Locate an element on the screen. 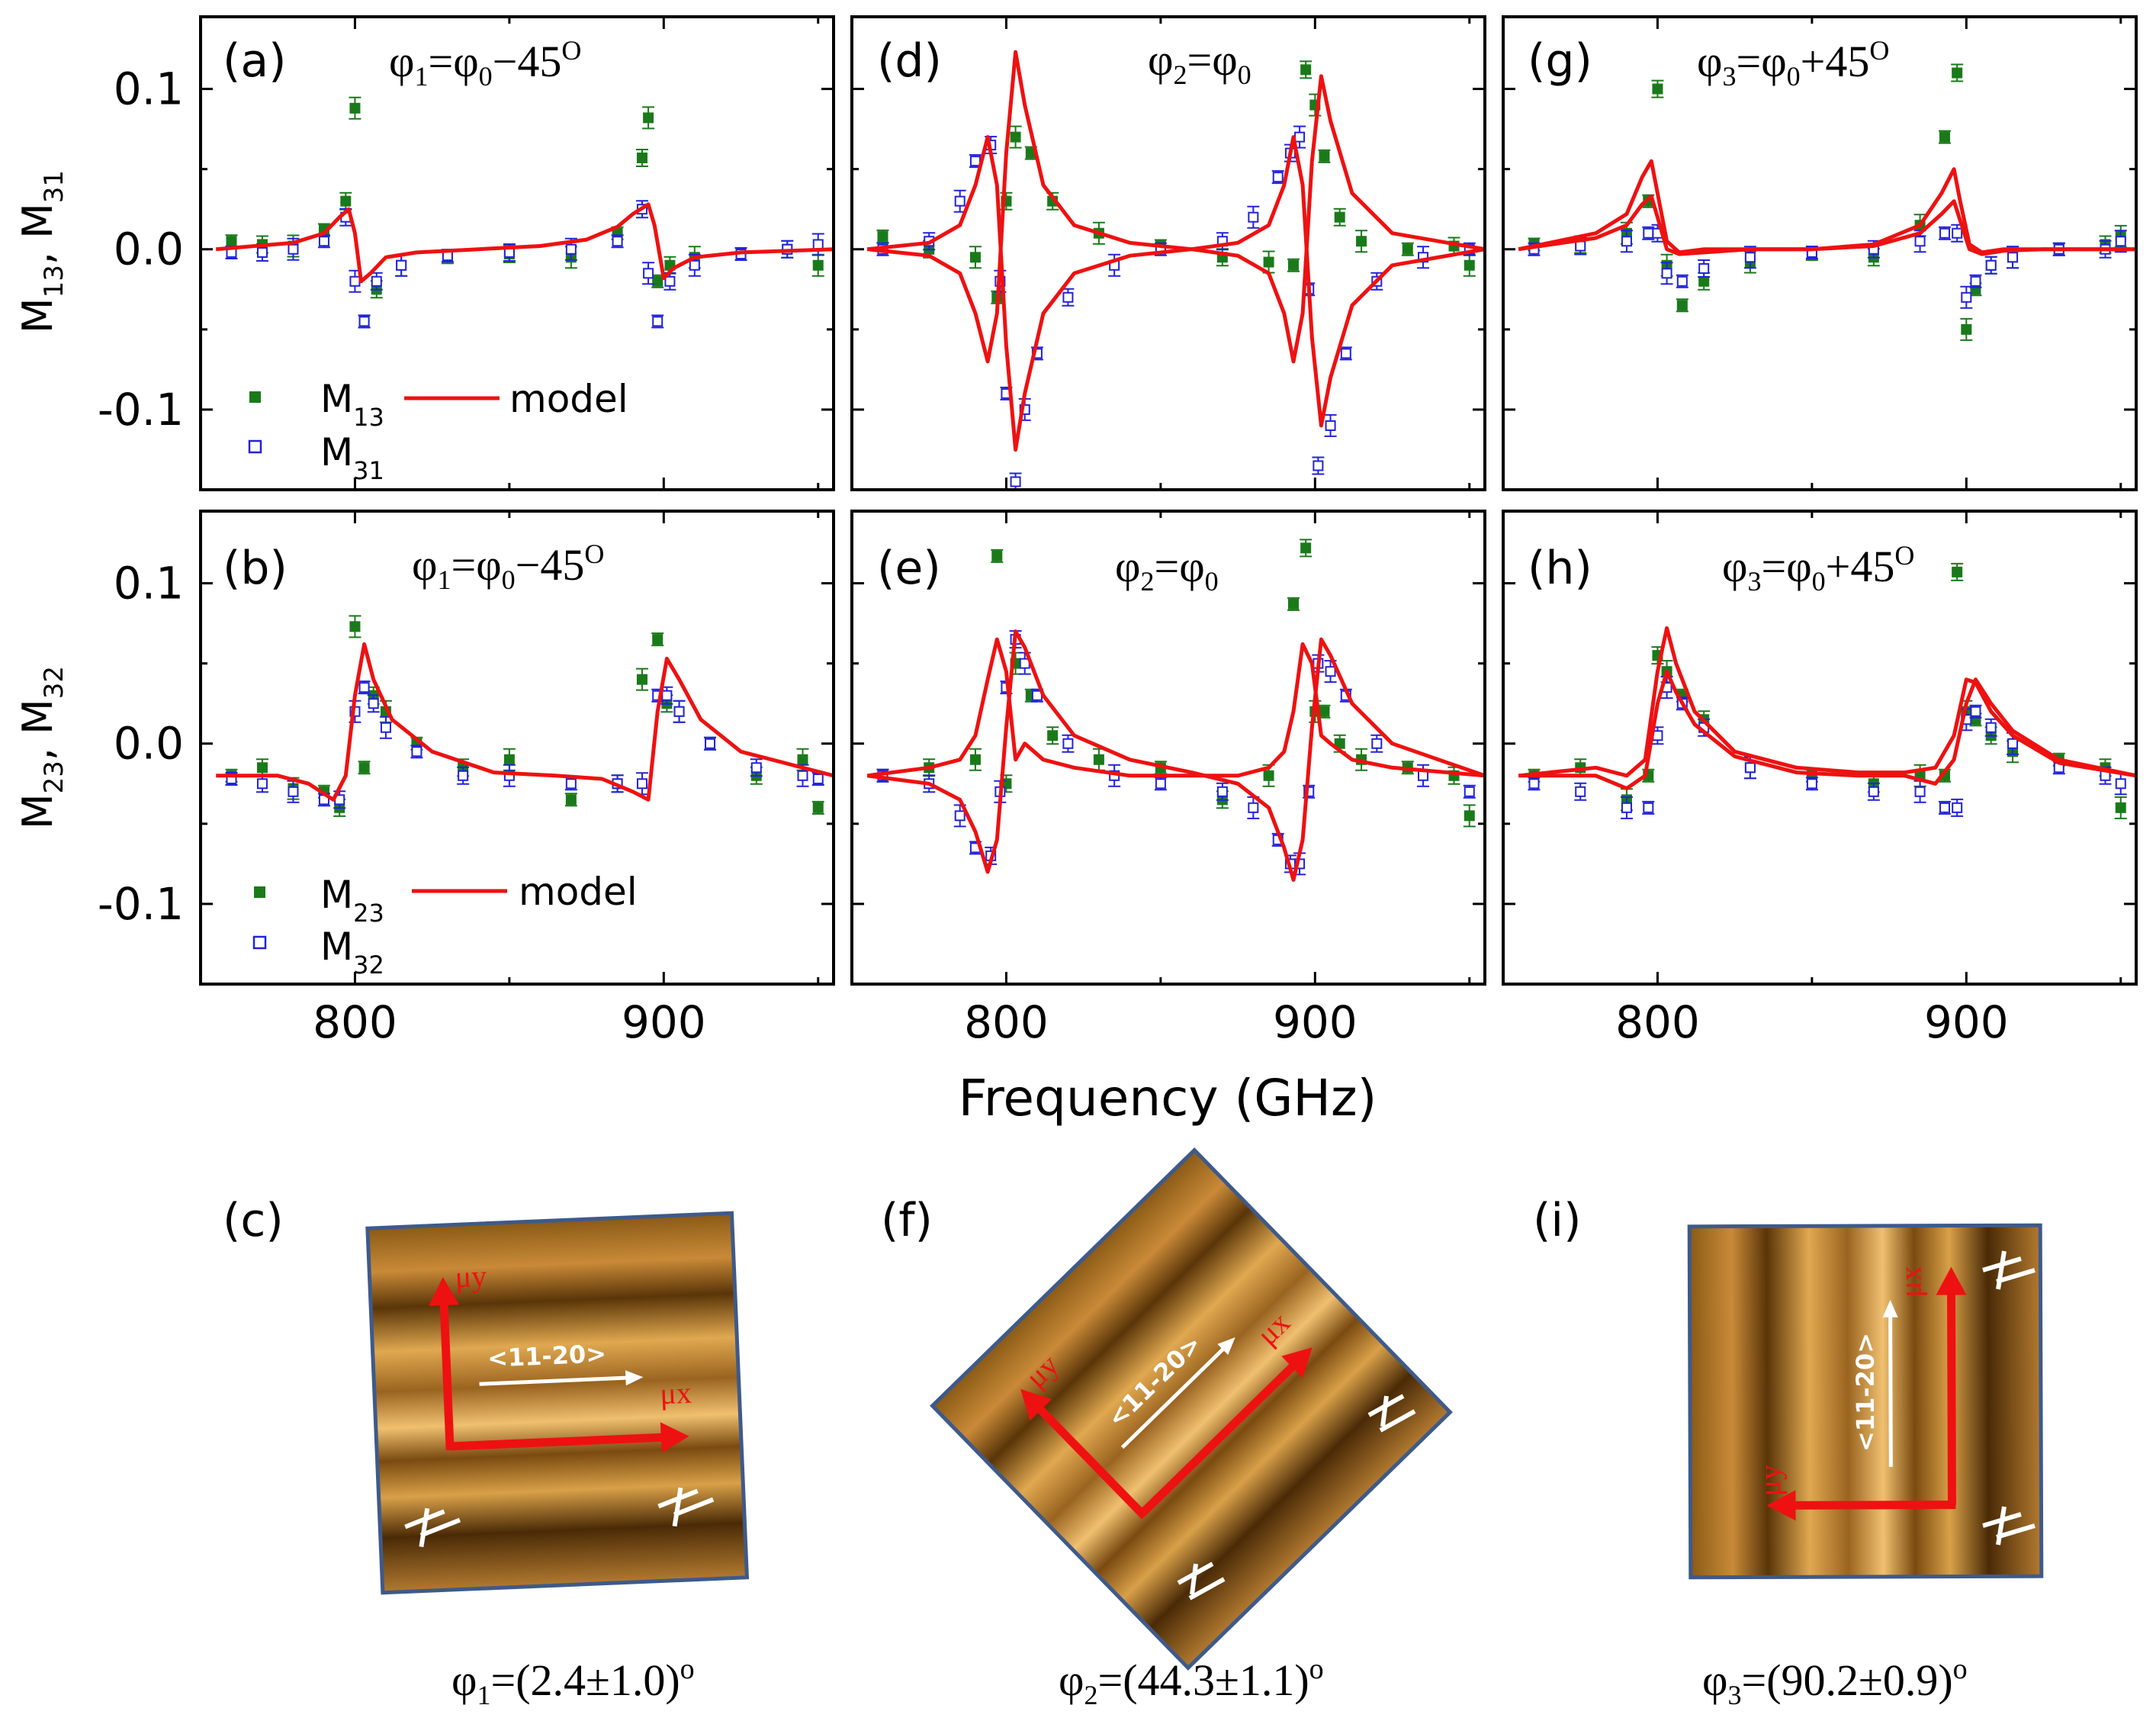  direction-arrow is located at coordinates (1890, 1383).